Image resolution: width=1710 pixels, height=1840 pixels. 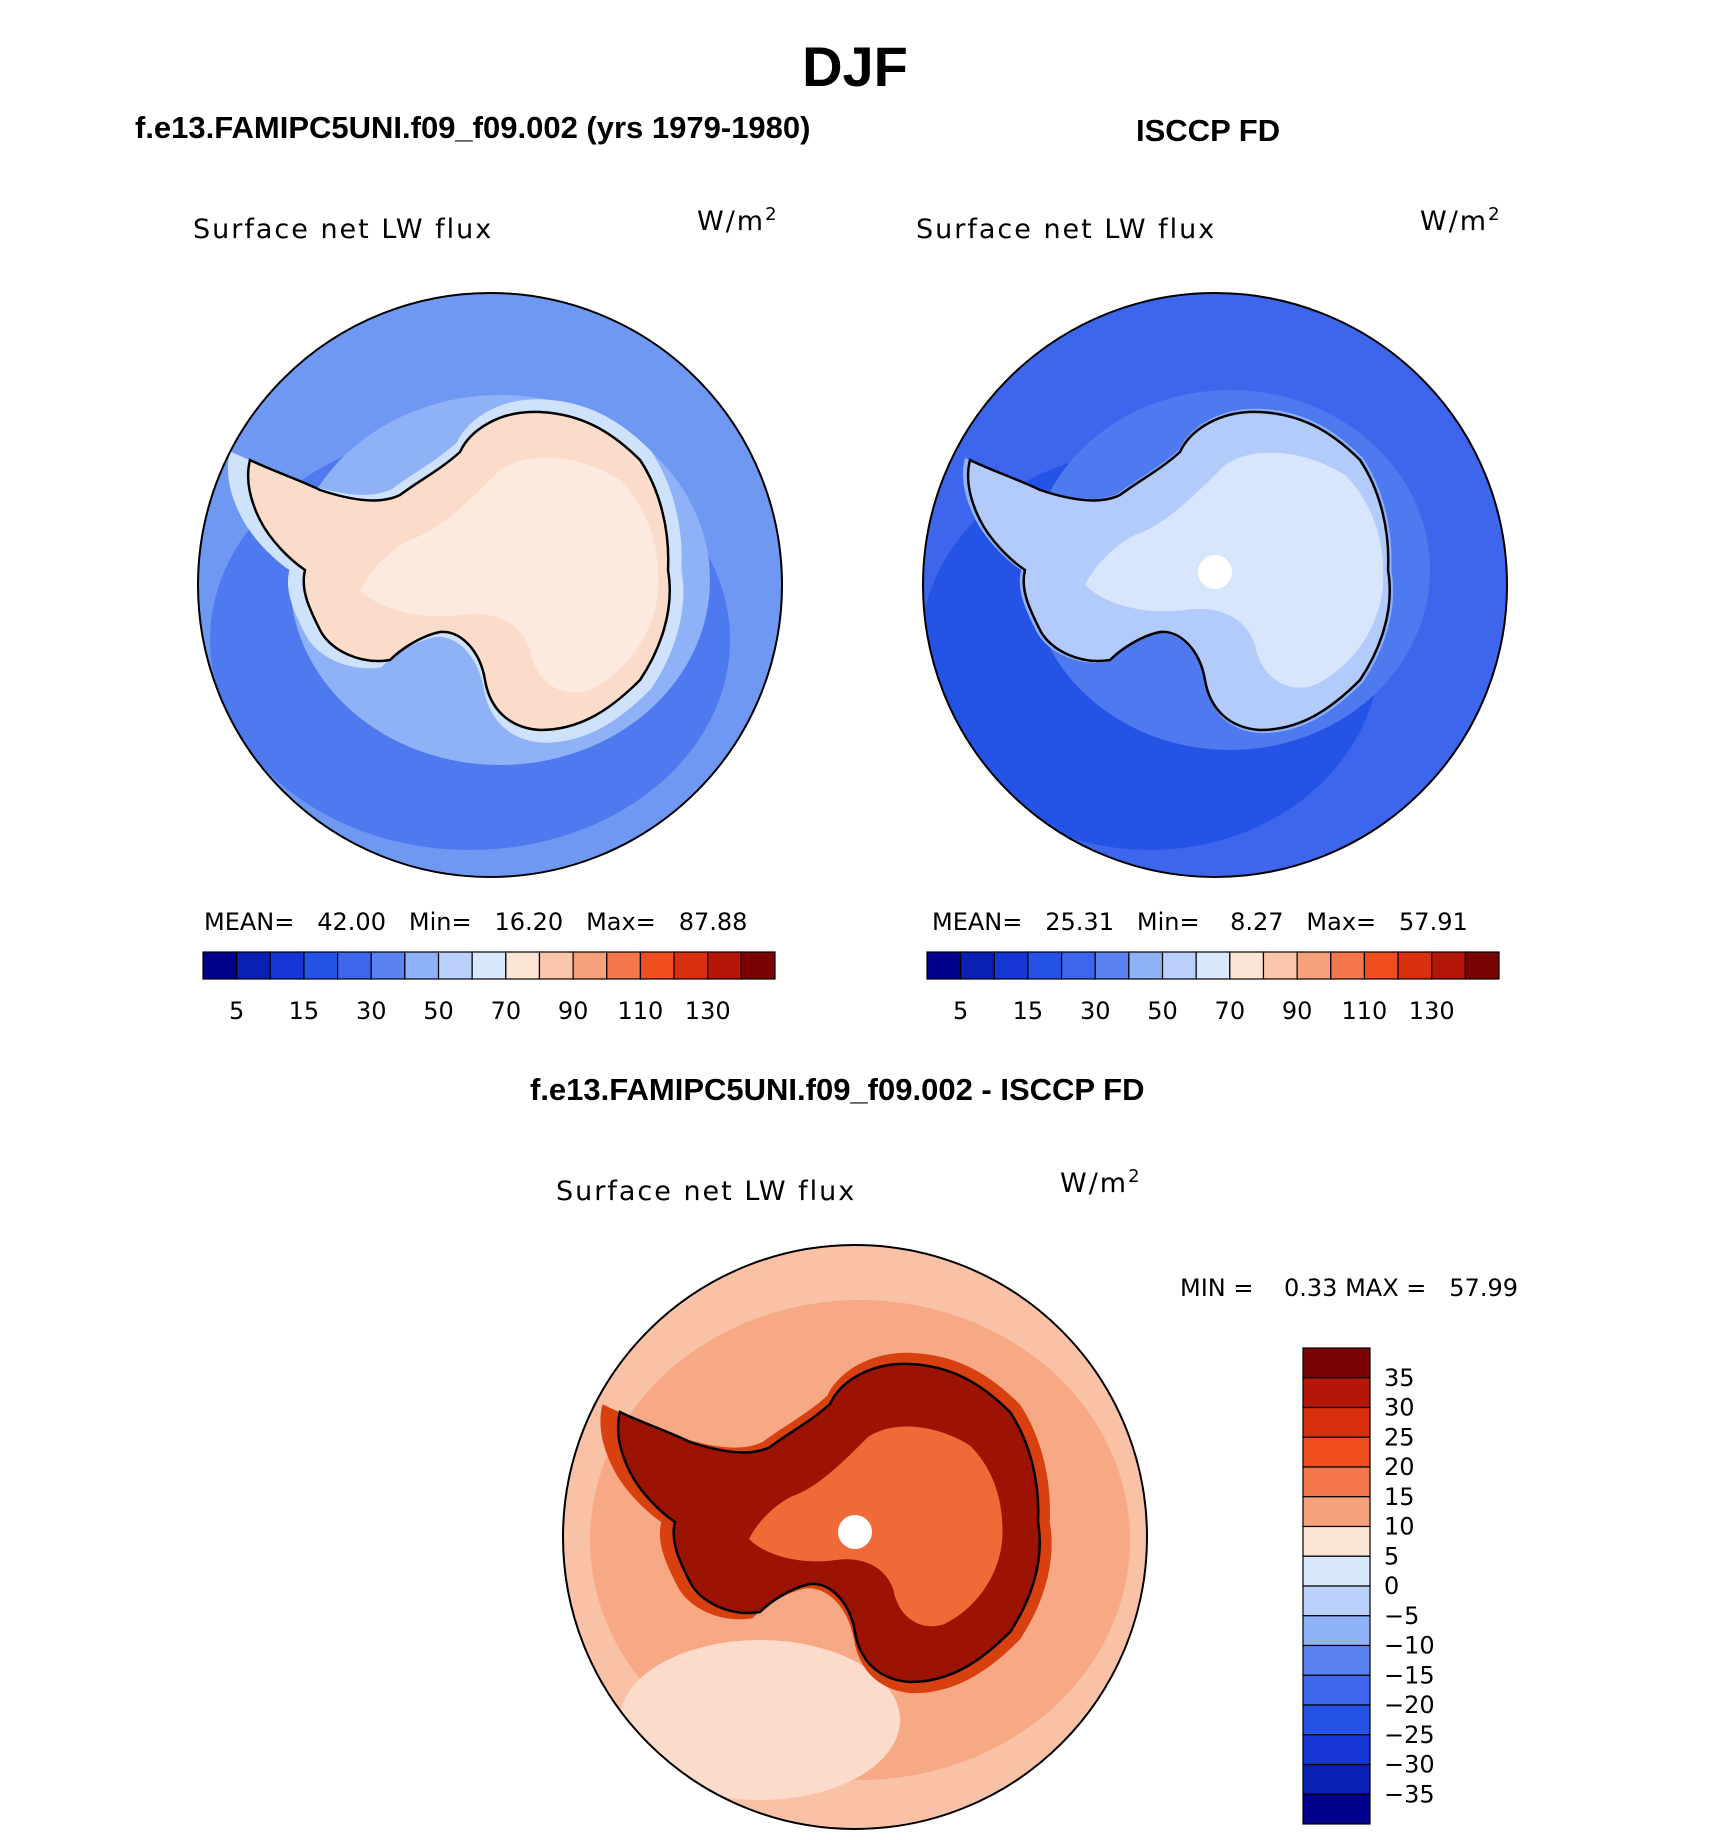 What do you see at coordinates (438, 1011) in the screenshot?
I see `colorbar-tick-label: 50` at bounding box center [438, 1011].